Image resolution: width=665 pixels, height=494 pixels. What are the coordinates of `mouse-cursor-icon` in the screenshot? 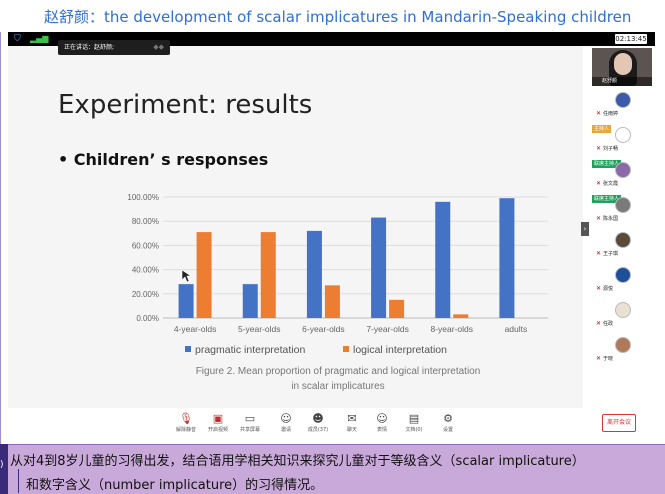 It's located at (186, 276).